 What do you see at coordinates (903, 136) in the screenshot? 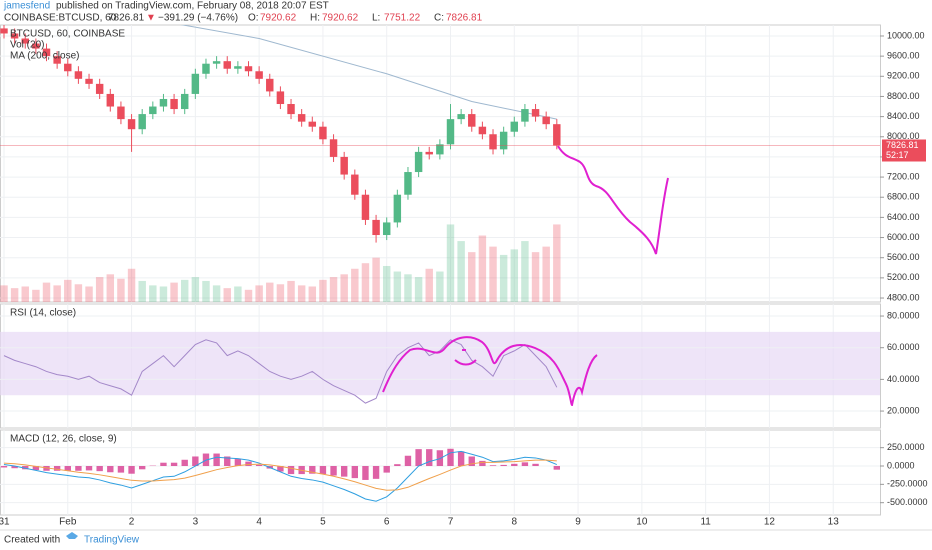
I see `y-tick-label: 8000.00` at bounding box center [903, 136].